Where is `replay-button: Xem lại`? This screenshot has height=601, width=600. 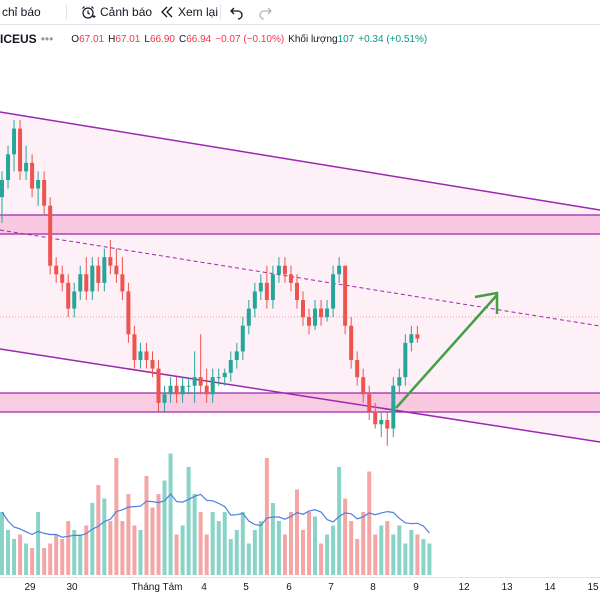
replay-button: Xem lại is located at coordinates (188, 12).